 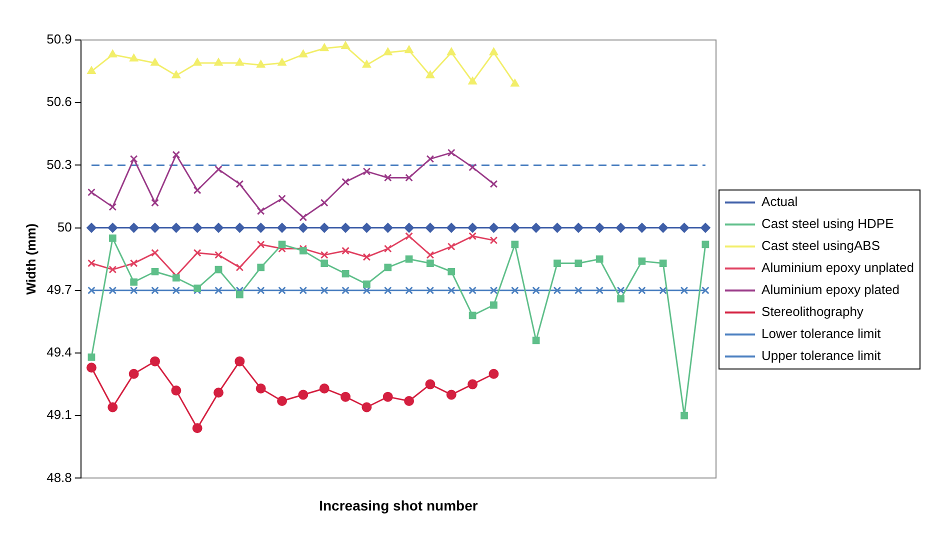 I want to click on y-axis-title: Width (mm), so click(x=30, y=259).